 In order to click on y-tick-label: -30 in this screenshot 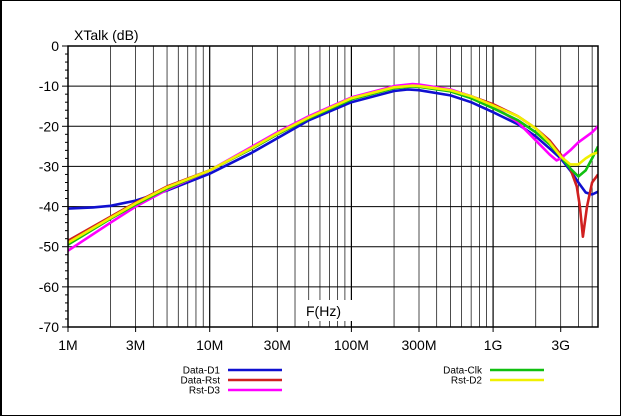, I will do `click(49, 166)`.